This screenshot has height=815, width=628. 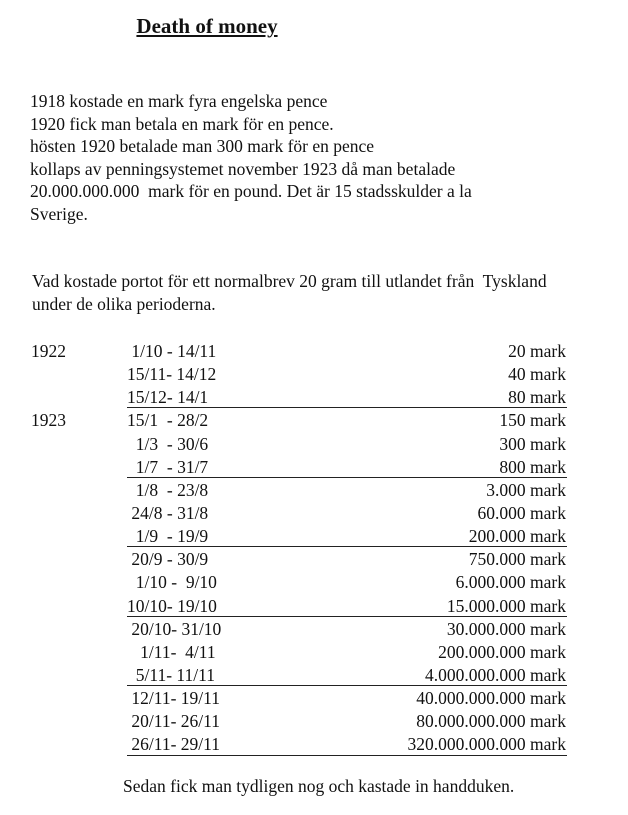 I want to click on date-range: 15/12- 14/1, so click(x=168, y=397).